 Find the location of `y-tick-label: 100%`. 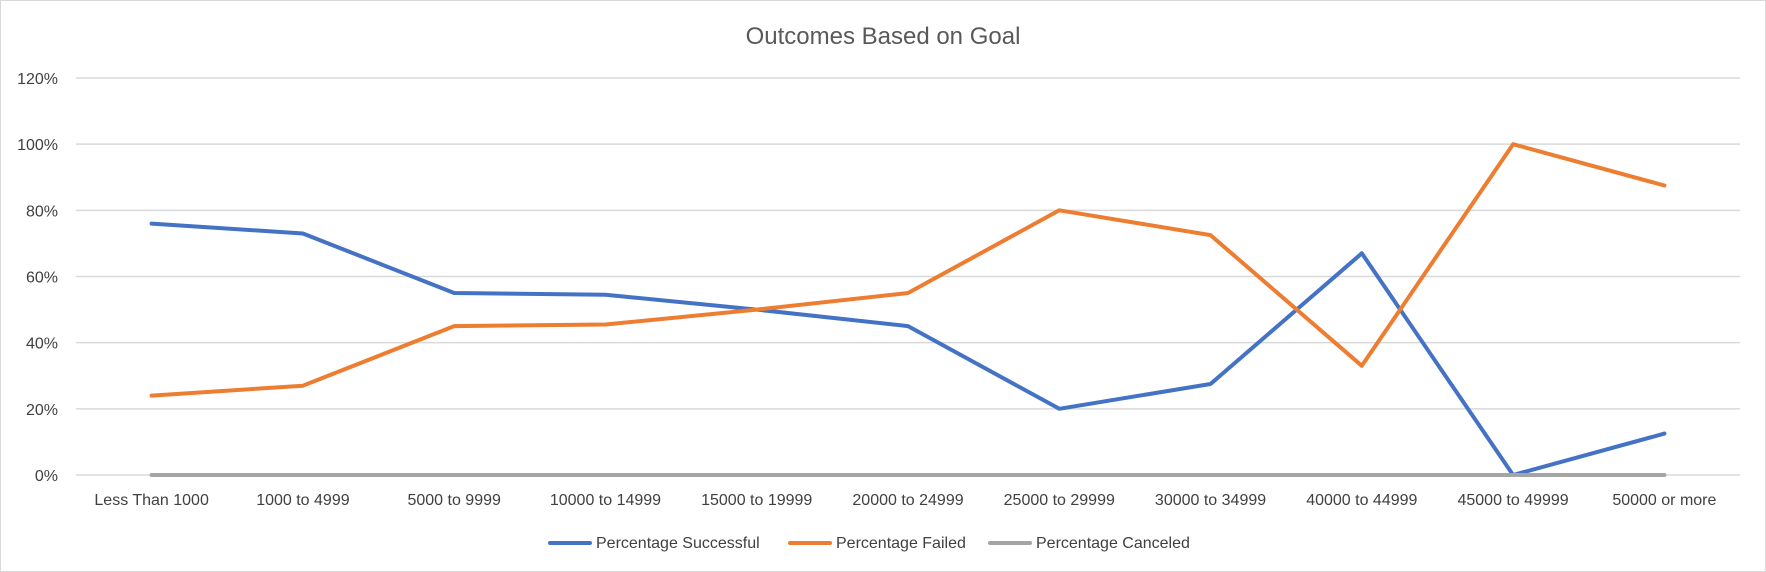

y-tick-label: 100% is located at coordinates (37, 145).